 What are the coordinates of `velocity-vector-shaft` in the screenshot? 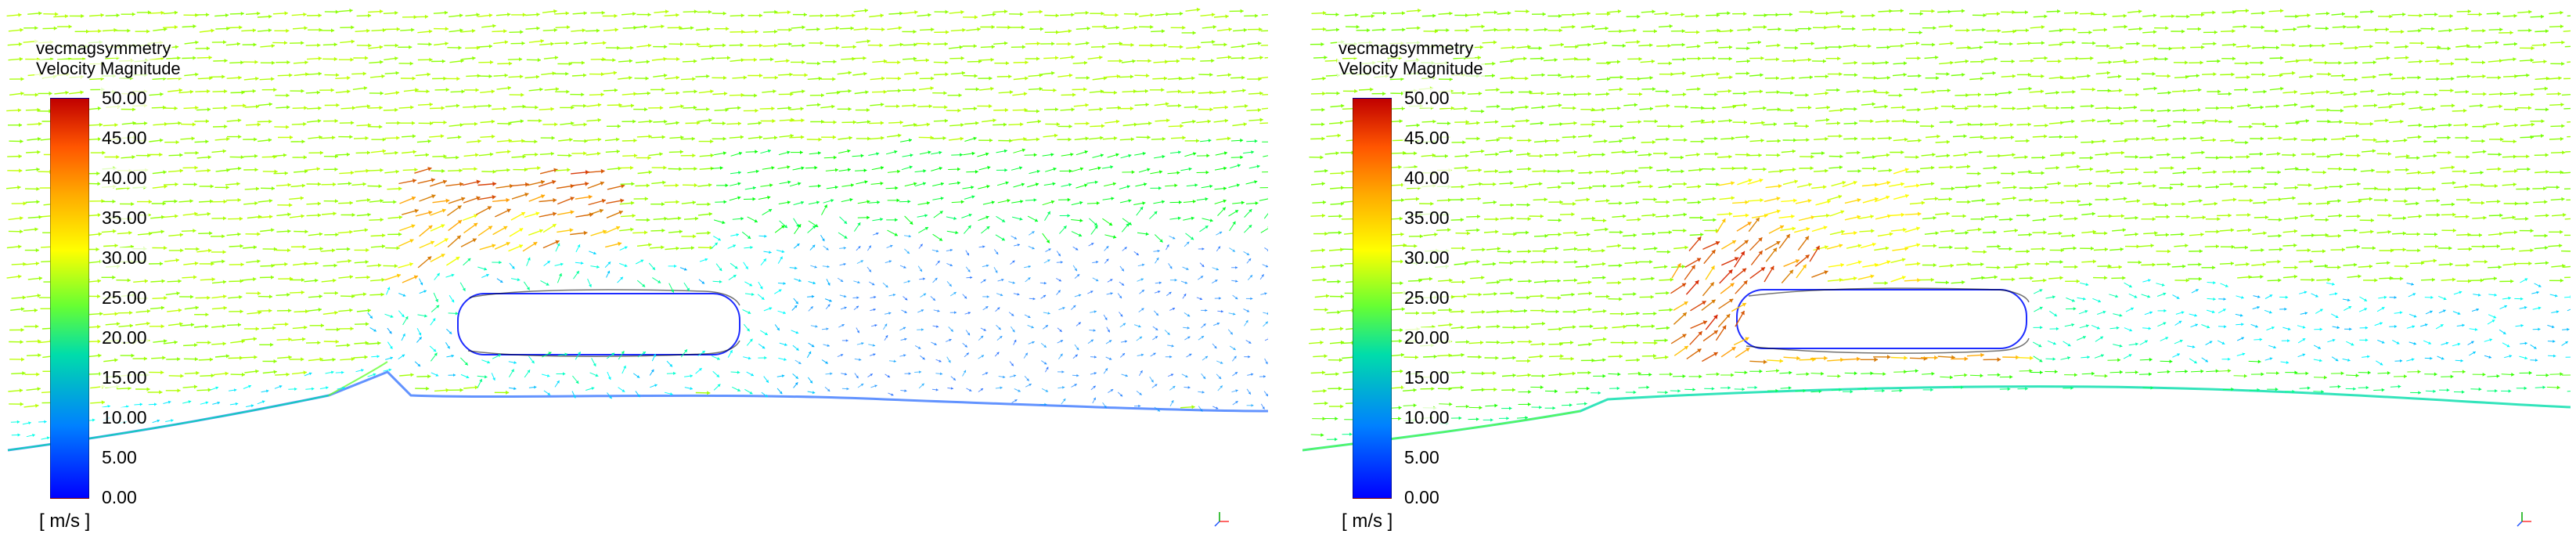 It's located at (1263, 77).